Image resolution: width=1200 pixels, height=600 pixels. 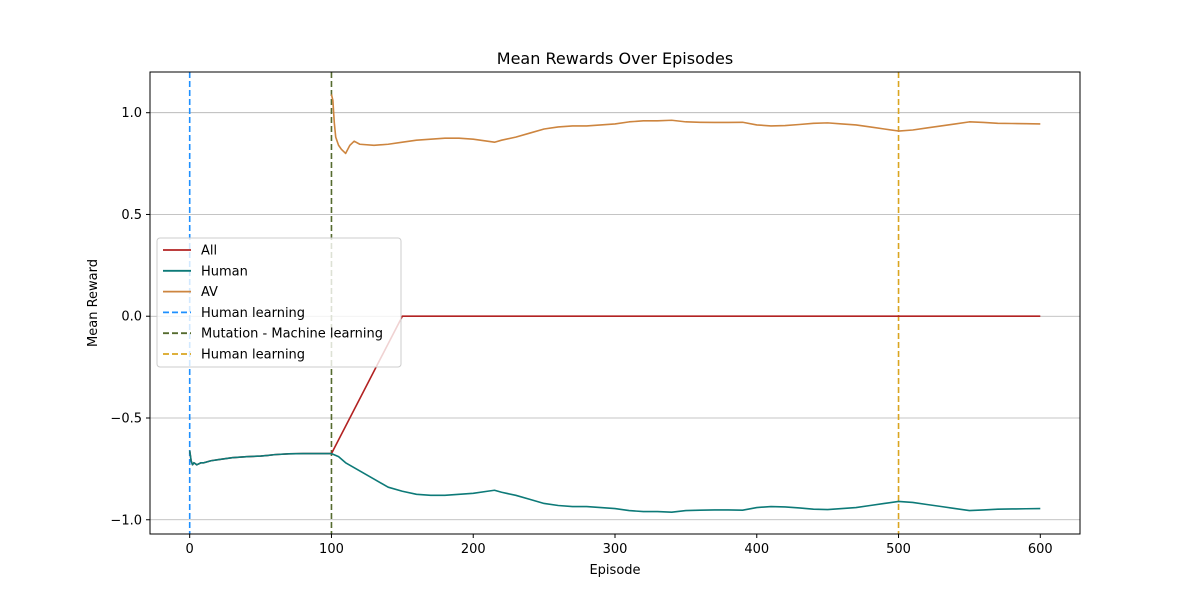 I want to click on legend-label: Mutation - Machine learning, so click(x=292, y=334).